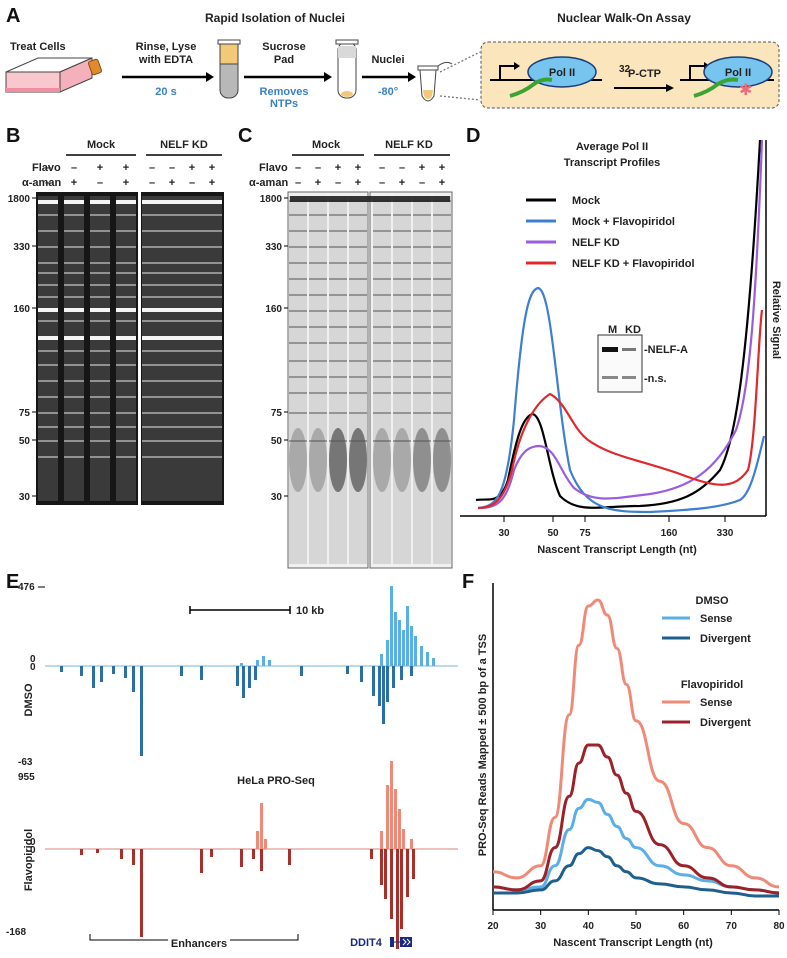 Image resolution: width=787 pixels, height=958 pixels. What do you see at coordinates (38, 47) in the screenshot?
I see `step-treat-cells: Treat Cells` at bounding box center [38, 47].